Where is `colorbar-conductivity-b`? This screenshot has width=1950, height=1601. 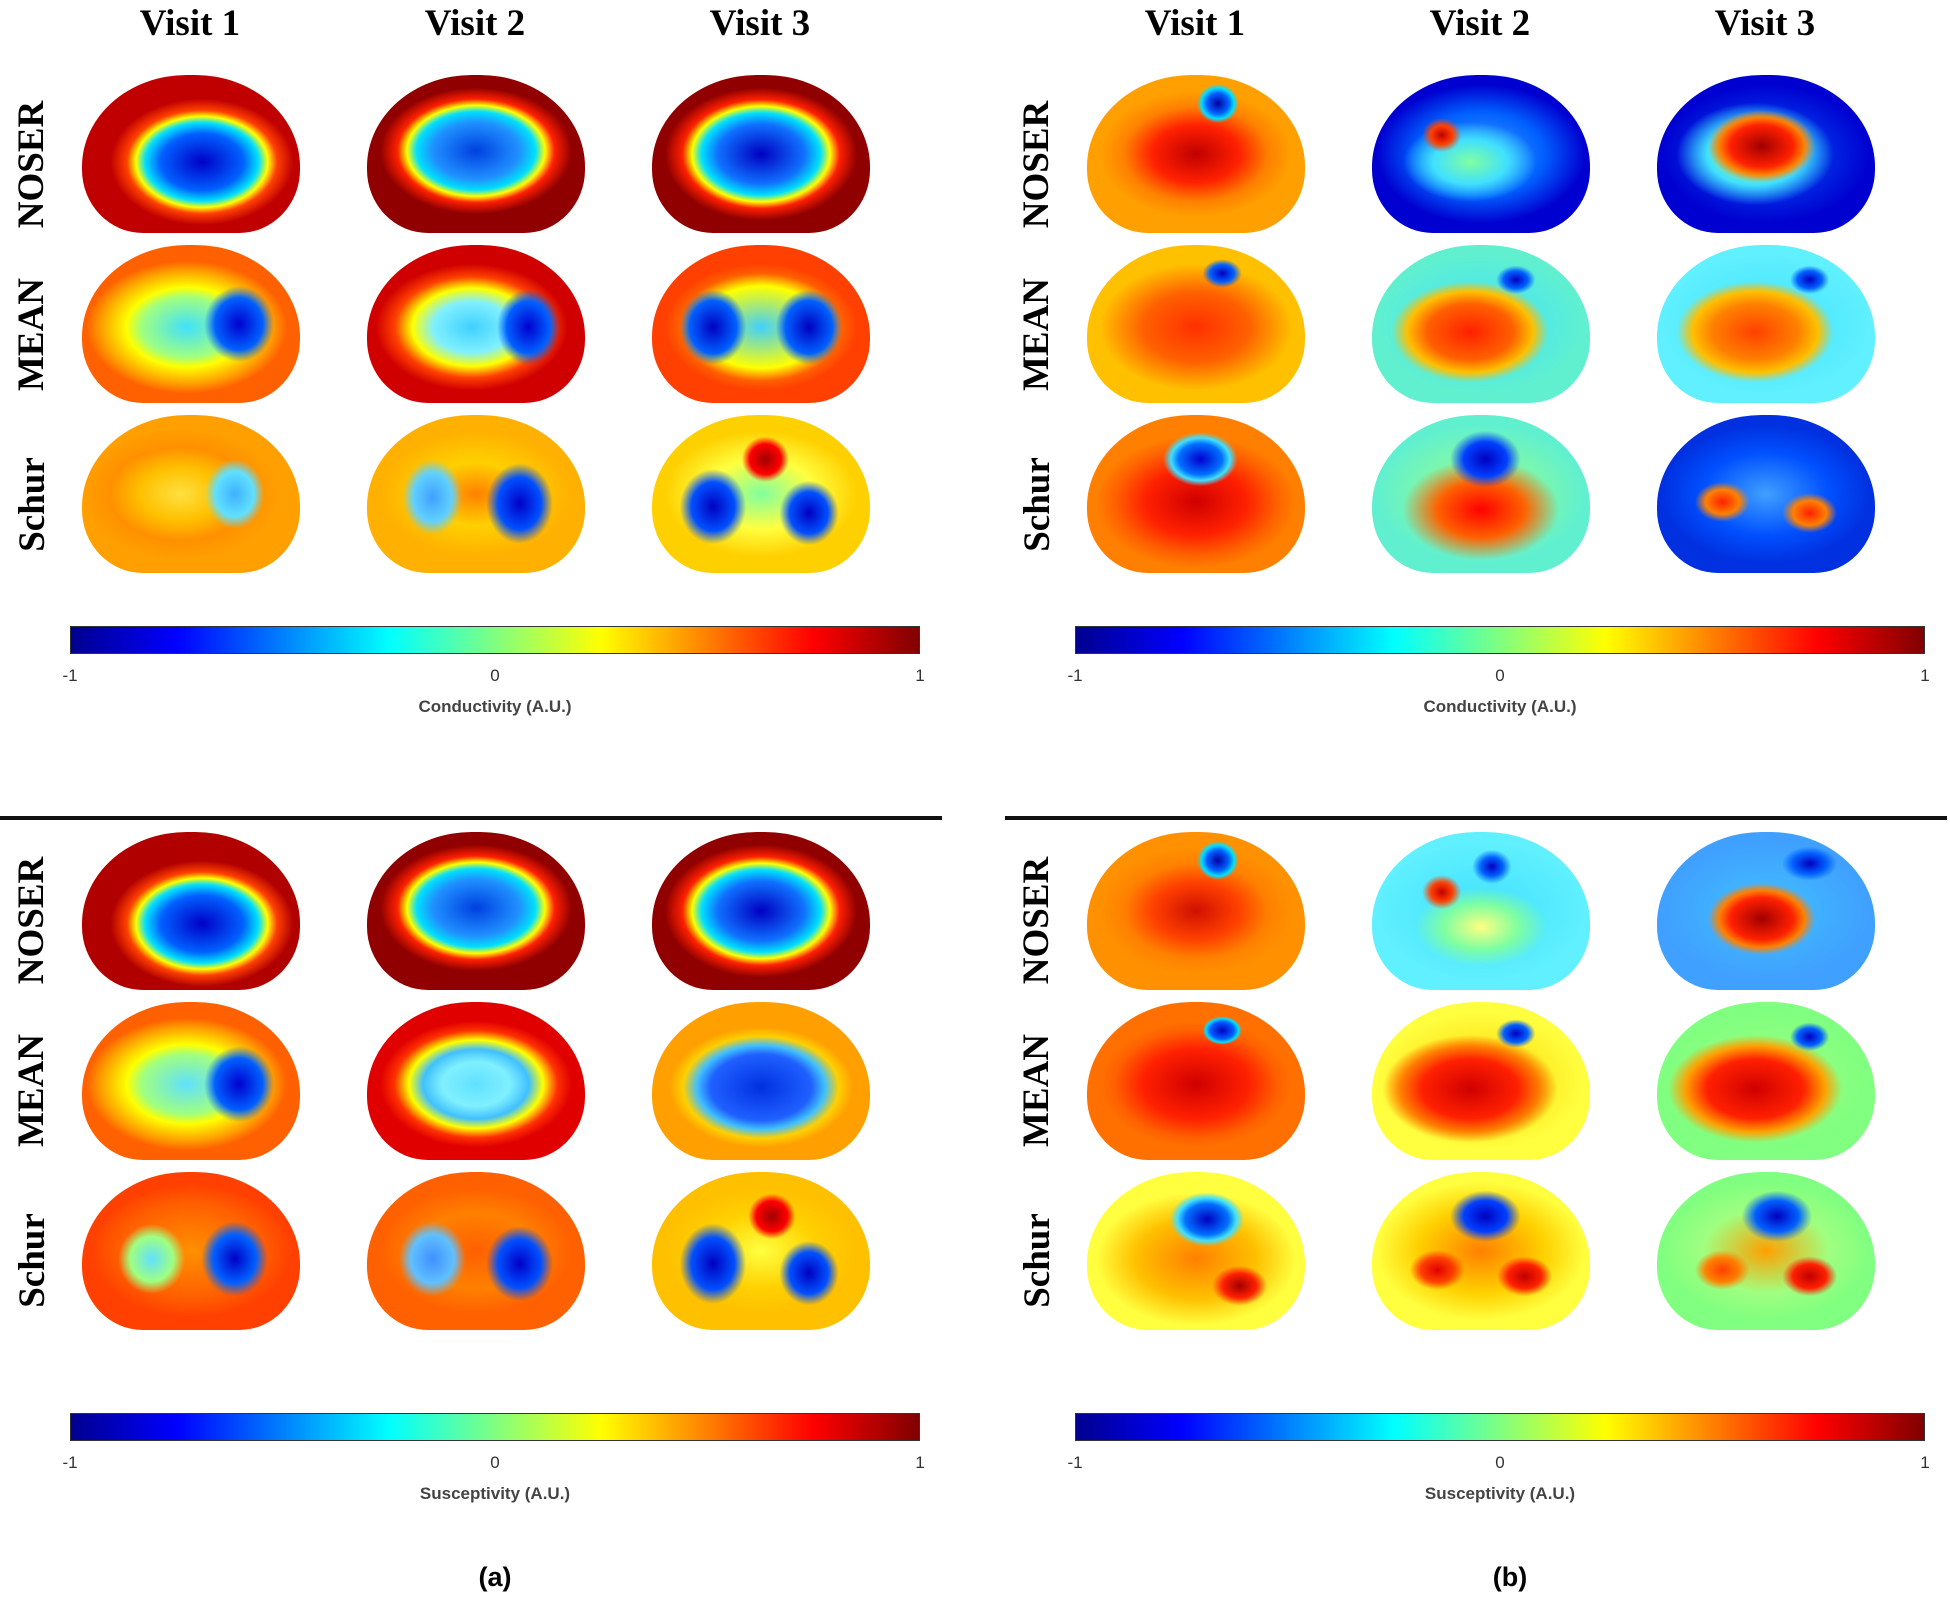
colorbar-conductivity-b is located at coordinates (1500, 640).